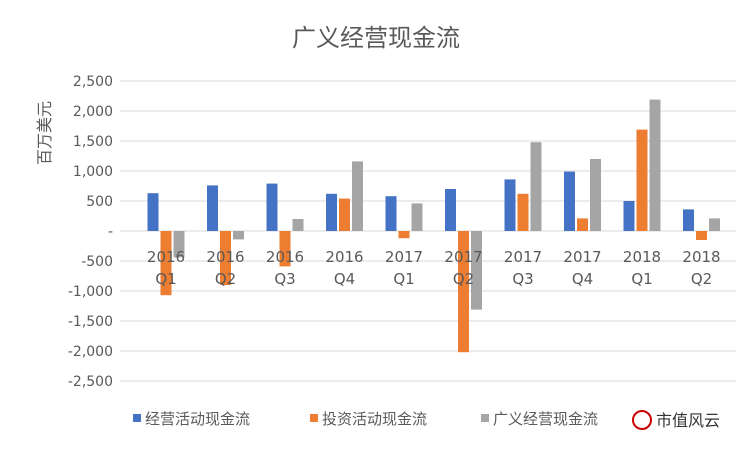  Describe the element at coordinates (93, 142) in the screenshot. I see `y-tick-label: 1,500` at that location.